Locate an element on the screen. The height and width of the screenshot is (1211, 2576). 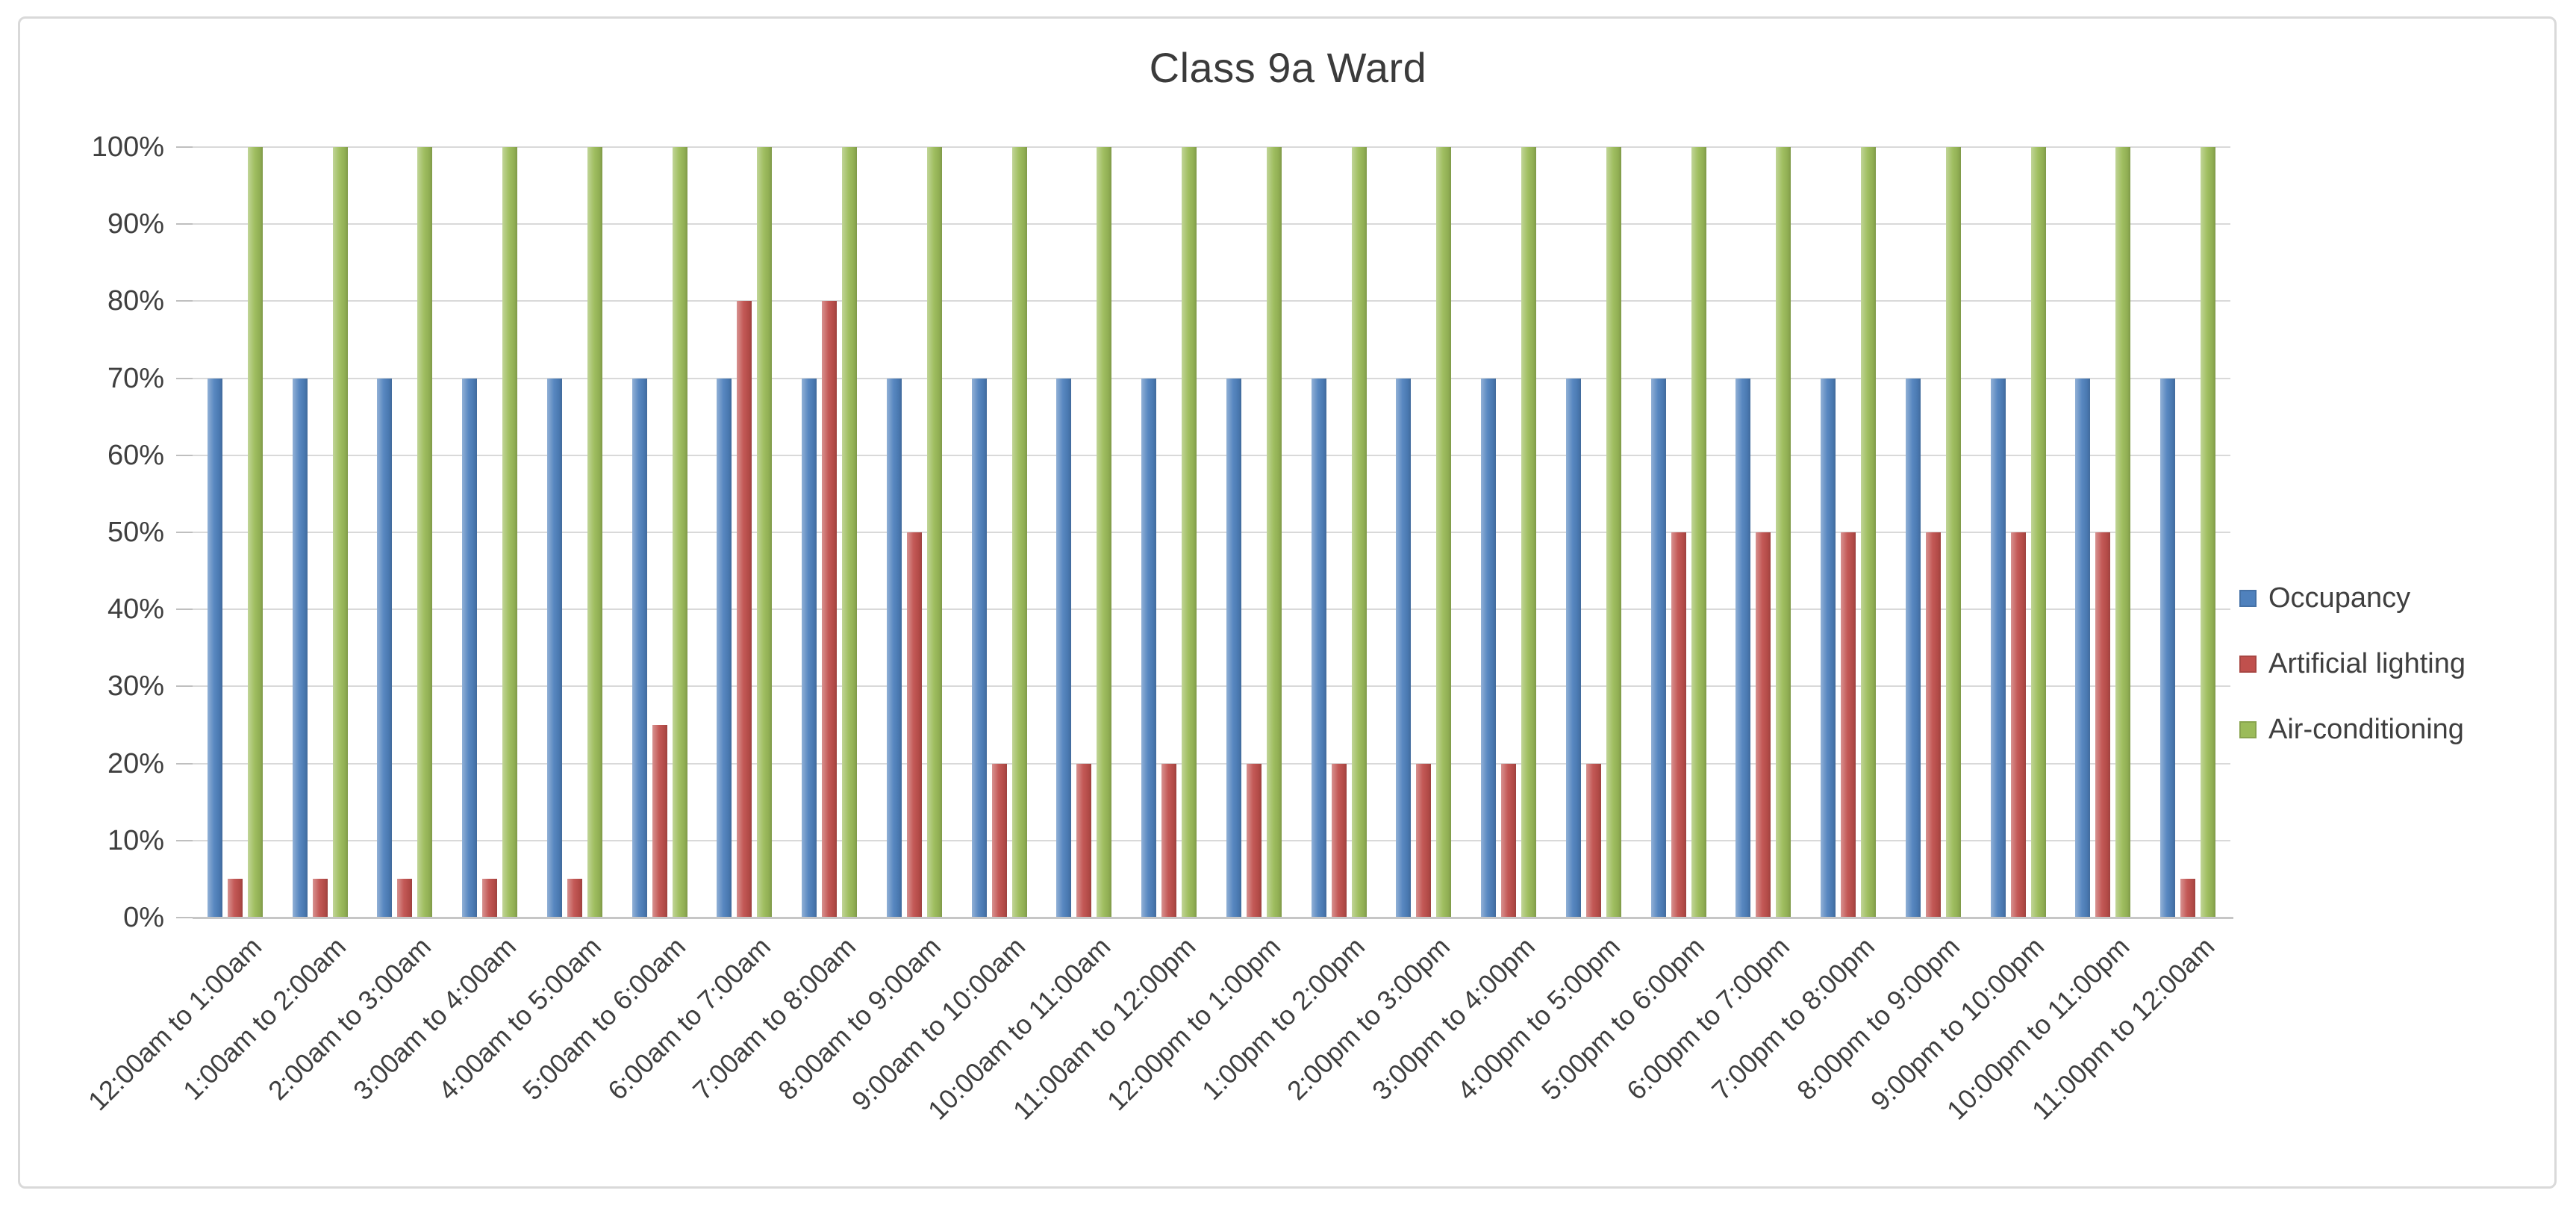
y-axis-label: 20% is located at coordinates (135, 763).